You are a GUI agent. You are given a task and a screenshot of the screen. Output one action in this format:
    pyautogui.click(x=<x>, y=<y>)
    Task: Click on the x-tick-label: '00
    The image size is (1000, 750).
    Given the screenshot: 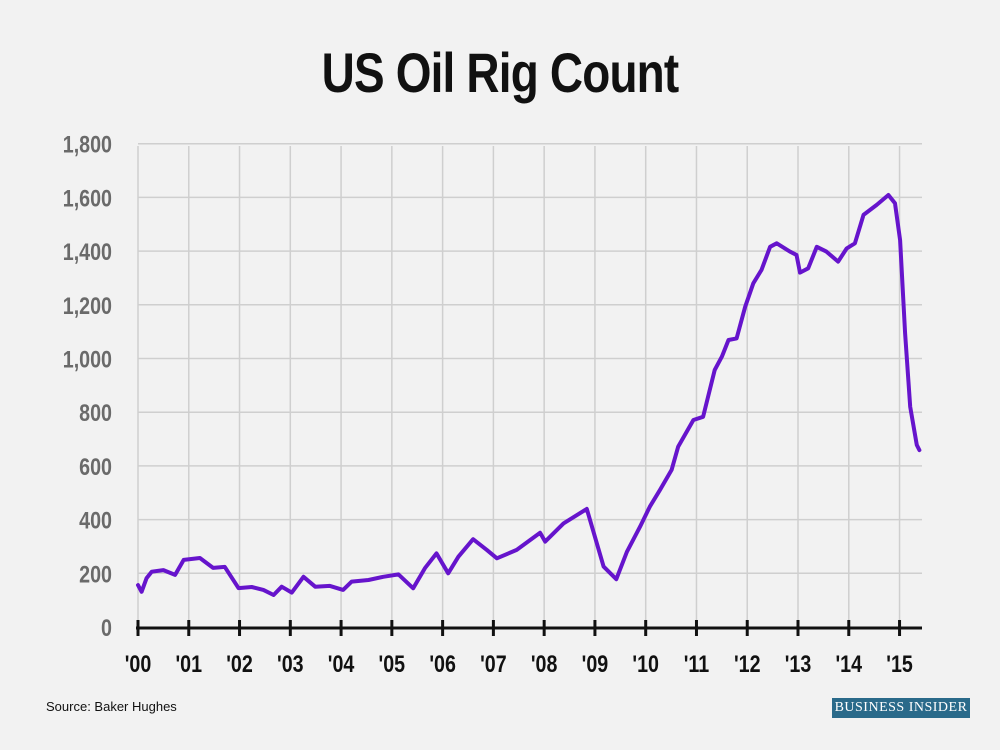 What is the action you would take?
    pyautogui.click(x=138, y=663)
    